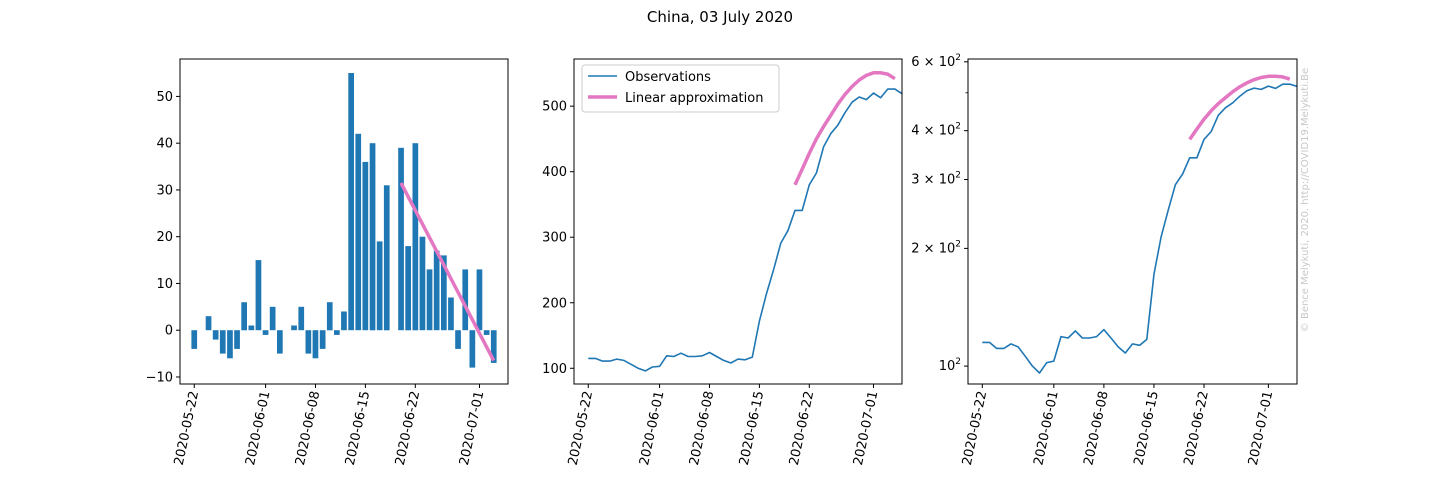 The width and height of the screenshot is (1440, 480). What do you see at coordinates (694, 98) in the screenshot?
I see `legend-approximation-label: Linear approximation` at bounding box center [694, 98].